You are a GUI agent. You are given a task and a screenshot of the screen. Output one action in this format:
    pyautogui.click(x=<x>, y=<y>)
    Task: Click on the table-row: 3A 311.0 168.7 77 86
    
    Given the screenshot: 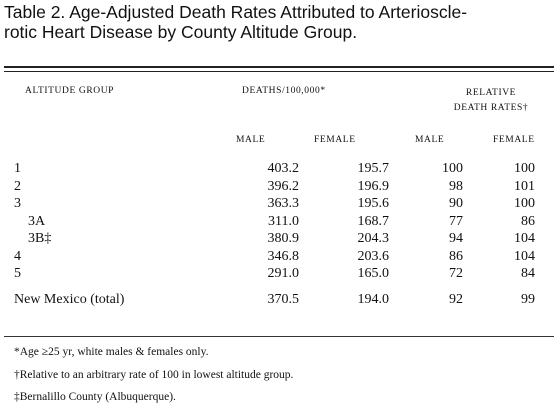 What is the action you would take?
    pyautogui.click(x=267, y=222)
    